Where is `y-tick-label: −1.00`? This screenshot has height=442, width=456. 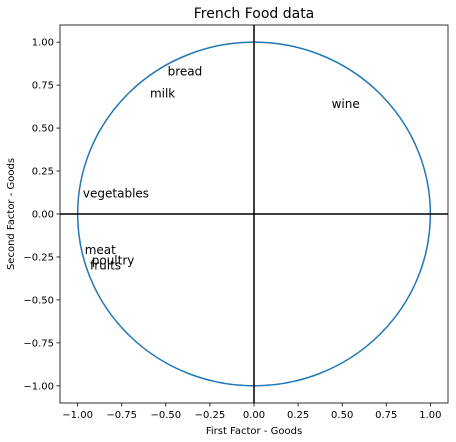
y-tick-label: −1.00 is located at coordinates (38, 386).